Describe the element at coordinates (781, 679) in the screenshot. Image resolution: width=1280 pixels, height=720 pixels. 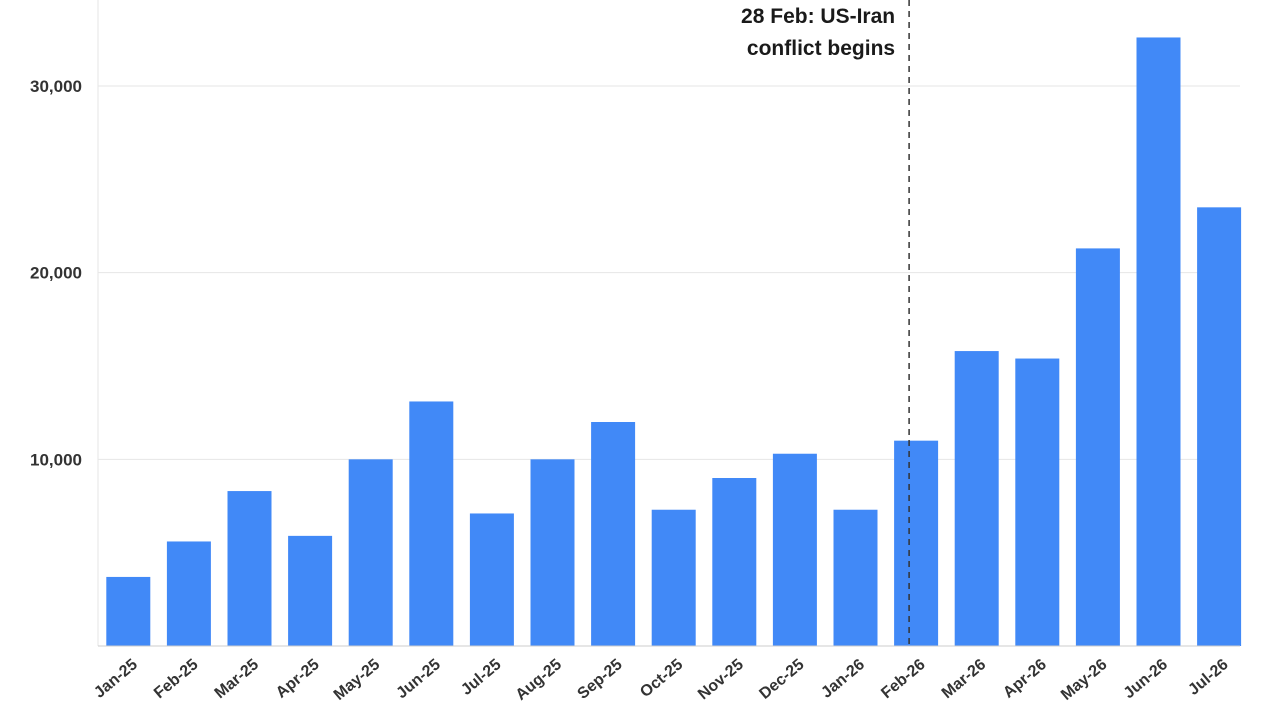
I see `x-tick-label: Dec-25` at that location.